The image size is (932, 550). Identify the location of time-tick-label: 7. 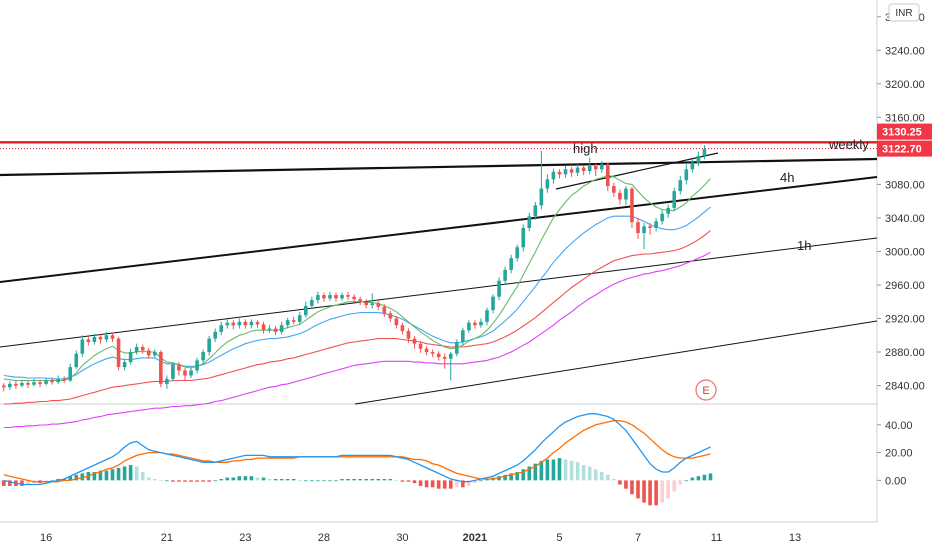
(638, 538).